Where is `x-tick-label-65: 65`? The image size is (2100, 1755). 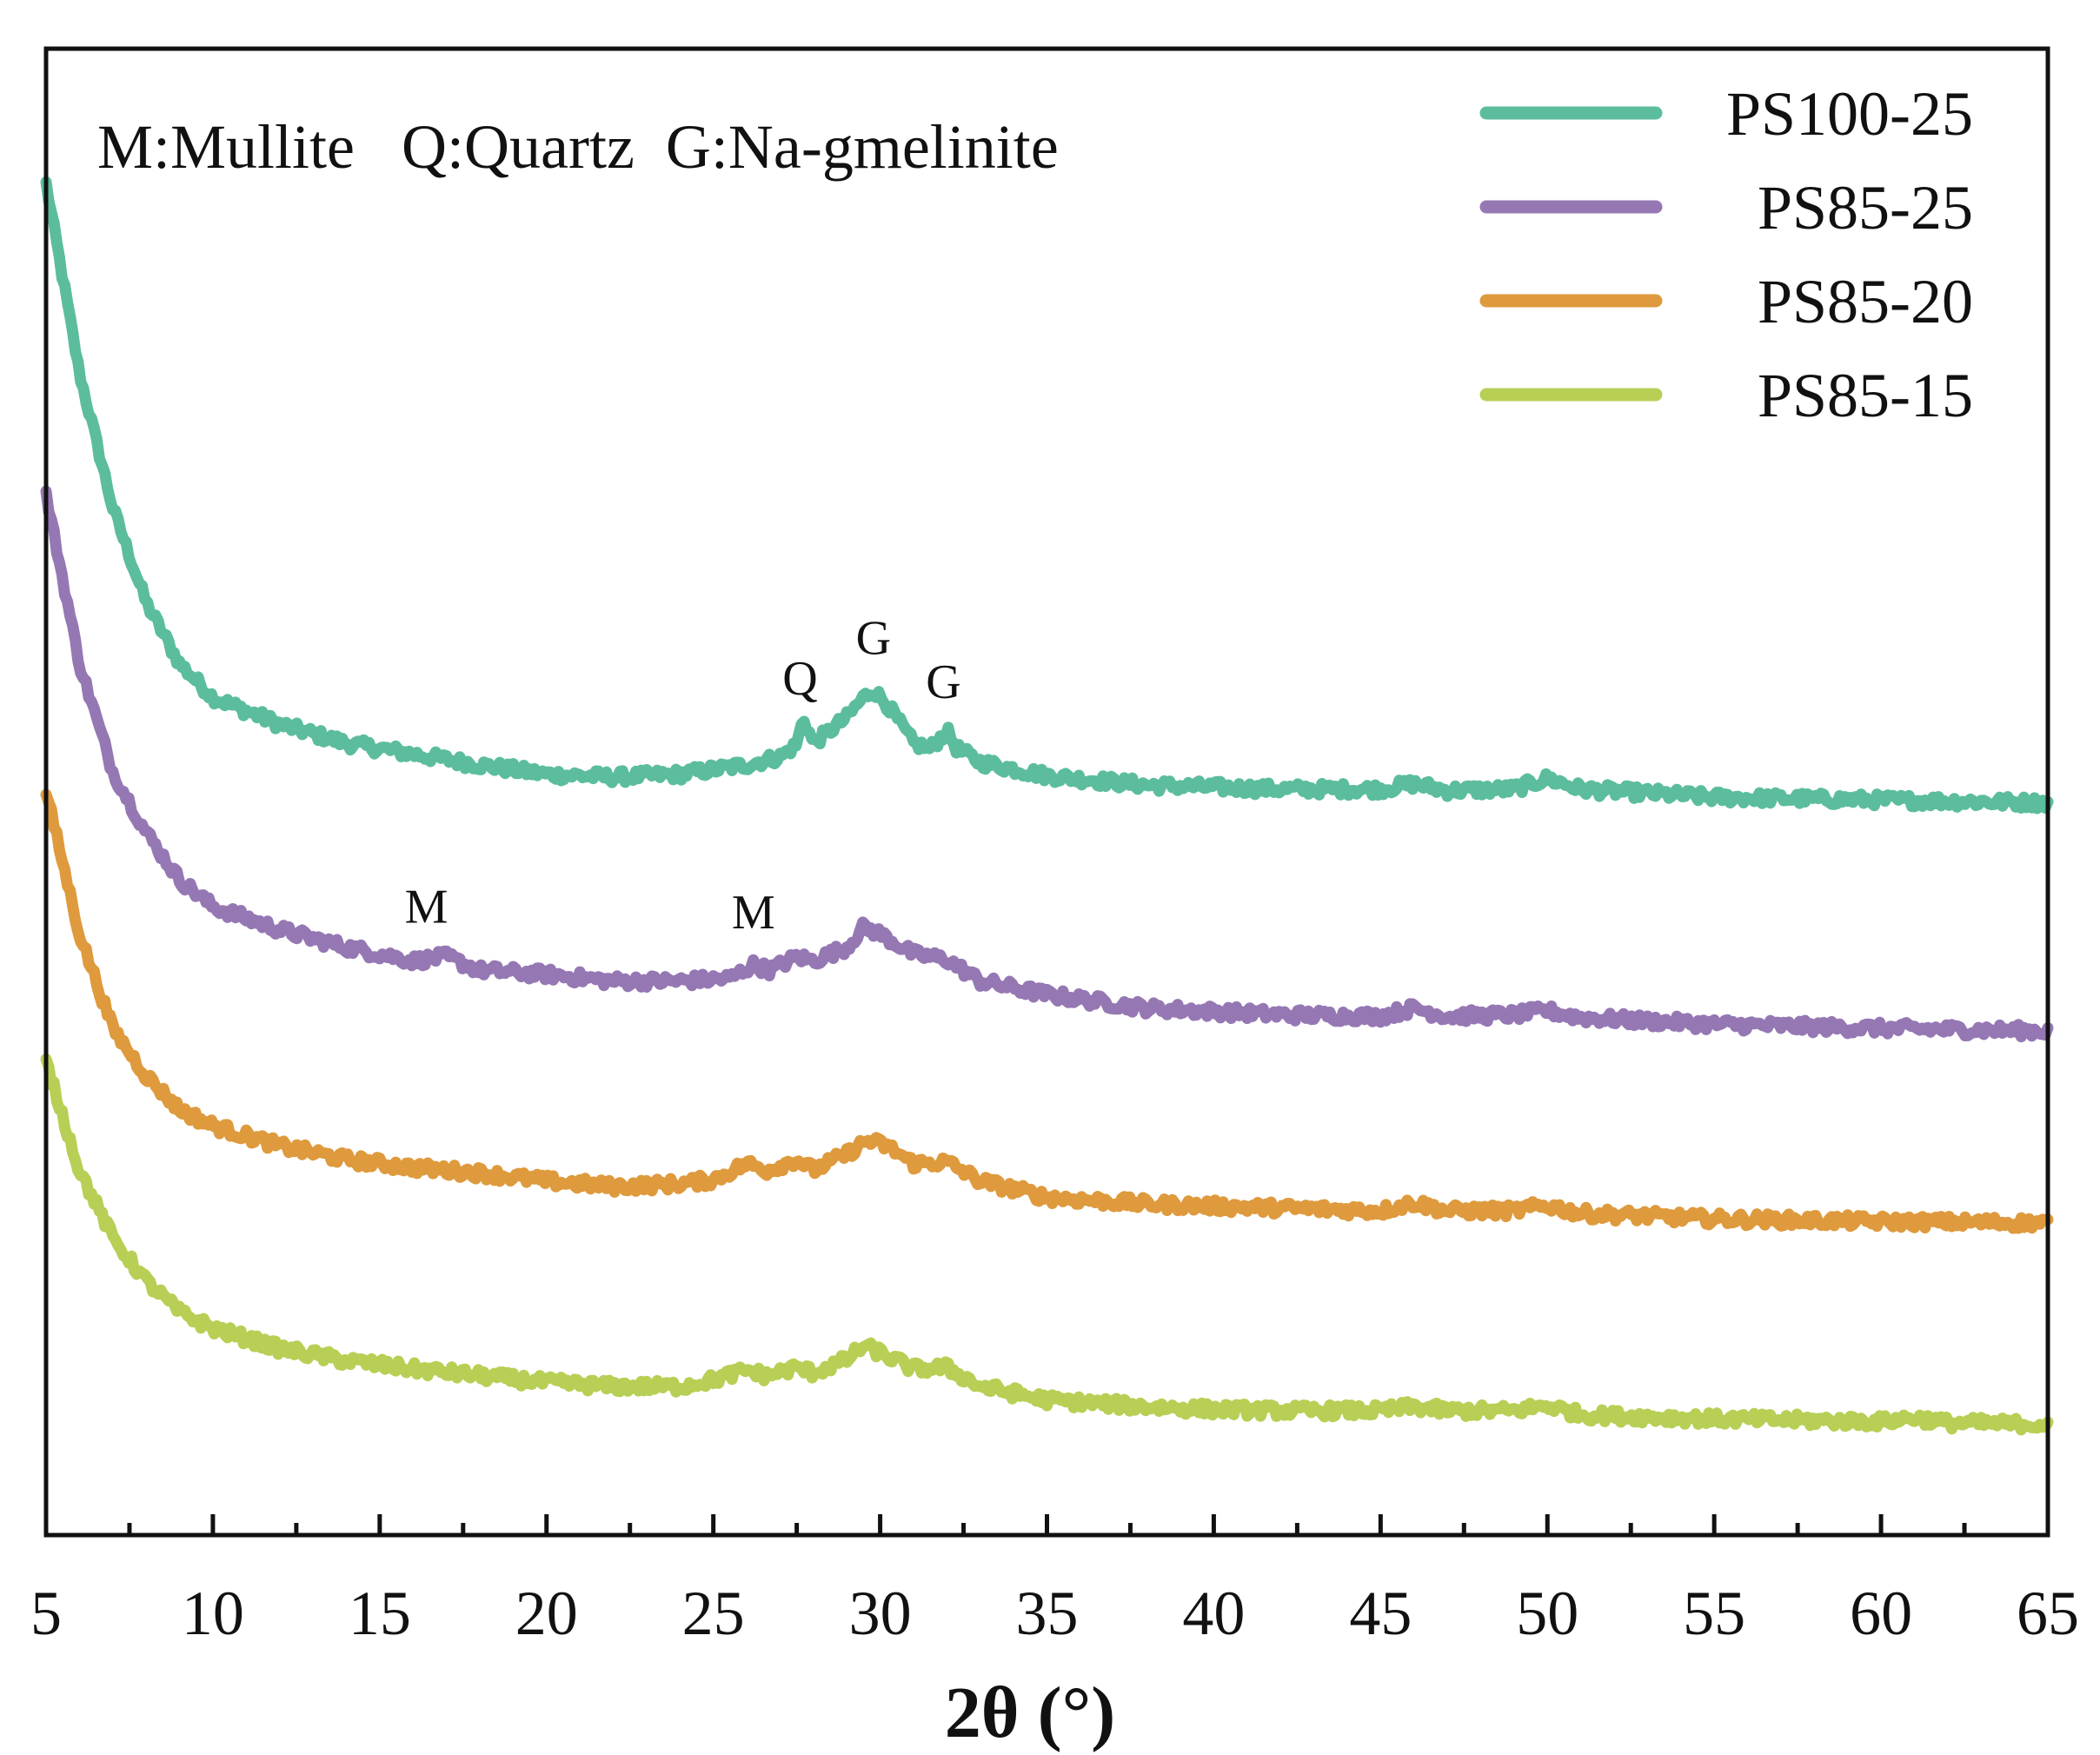 x-tick-label-65: 65 is located at coordinates (2048, 1613).